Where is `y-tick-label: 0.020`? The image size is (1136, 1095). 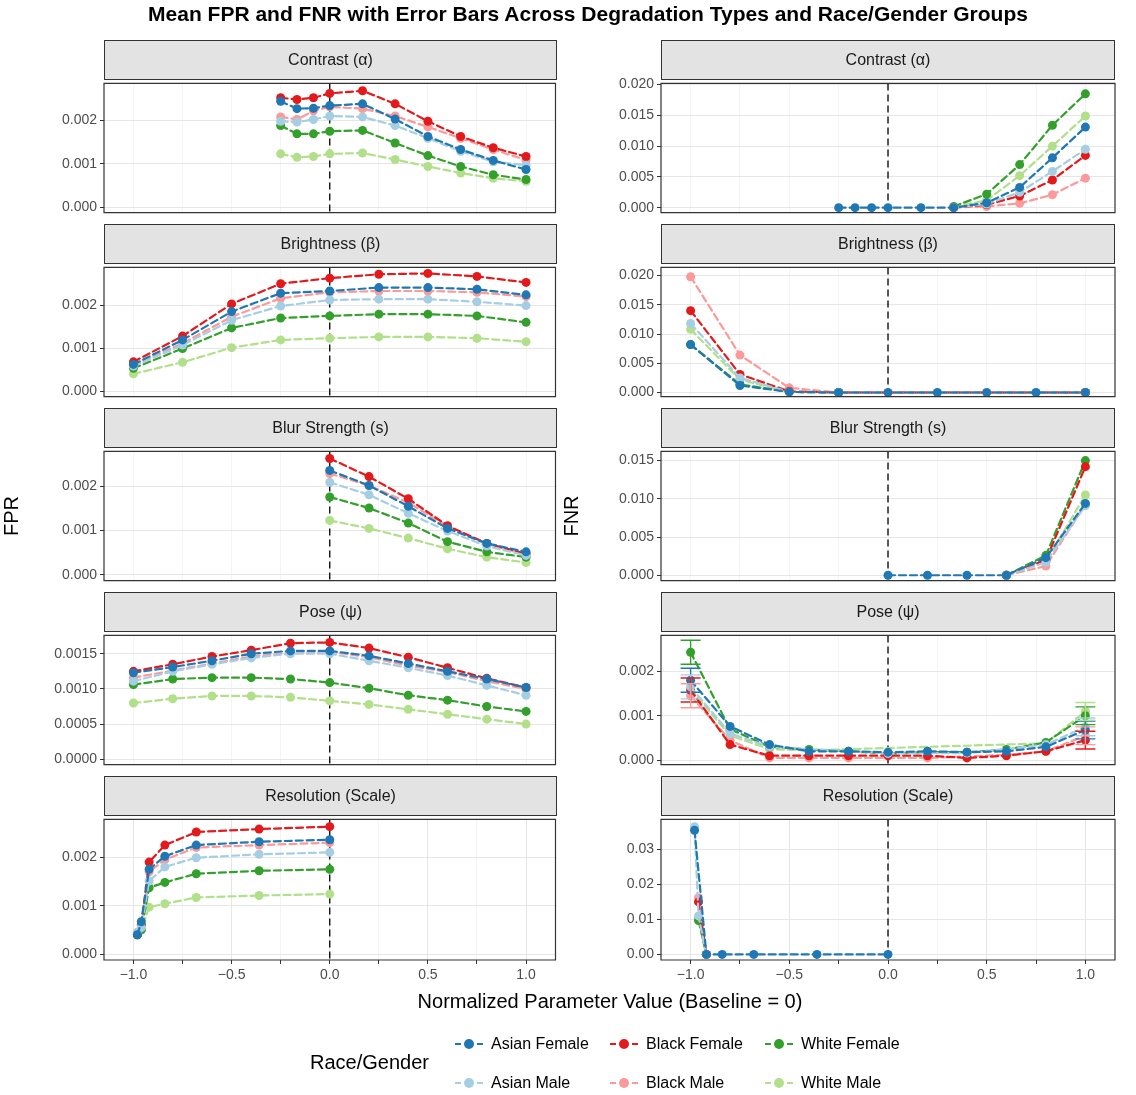
y-tick-label: 0.020 is located at coordinates (636, 274).